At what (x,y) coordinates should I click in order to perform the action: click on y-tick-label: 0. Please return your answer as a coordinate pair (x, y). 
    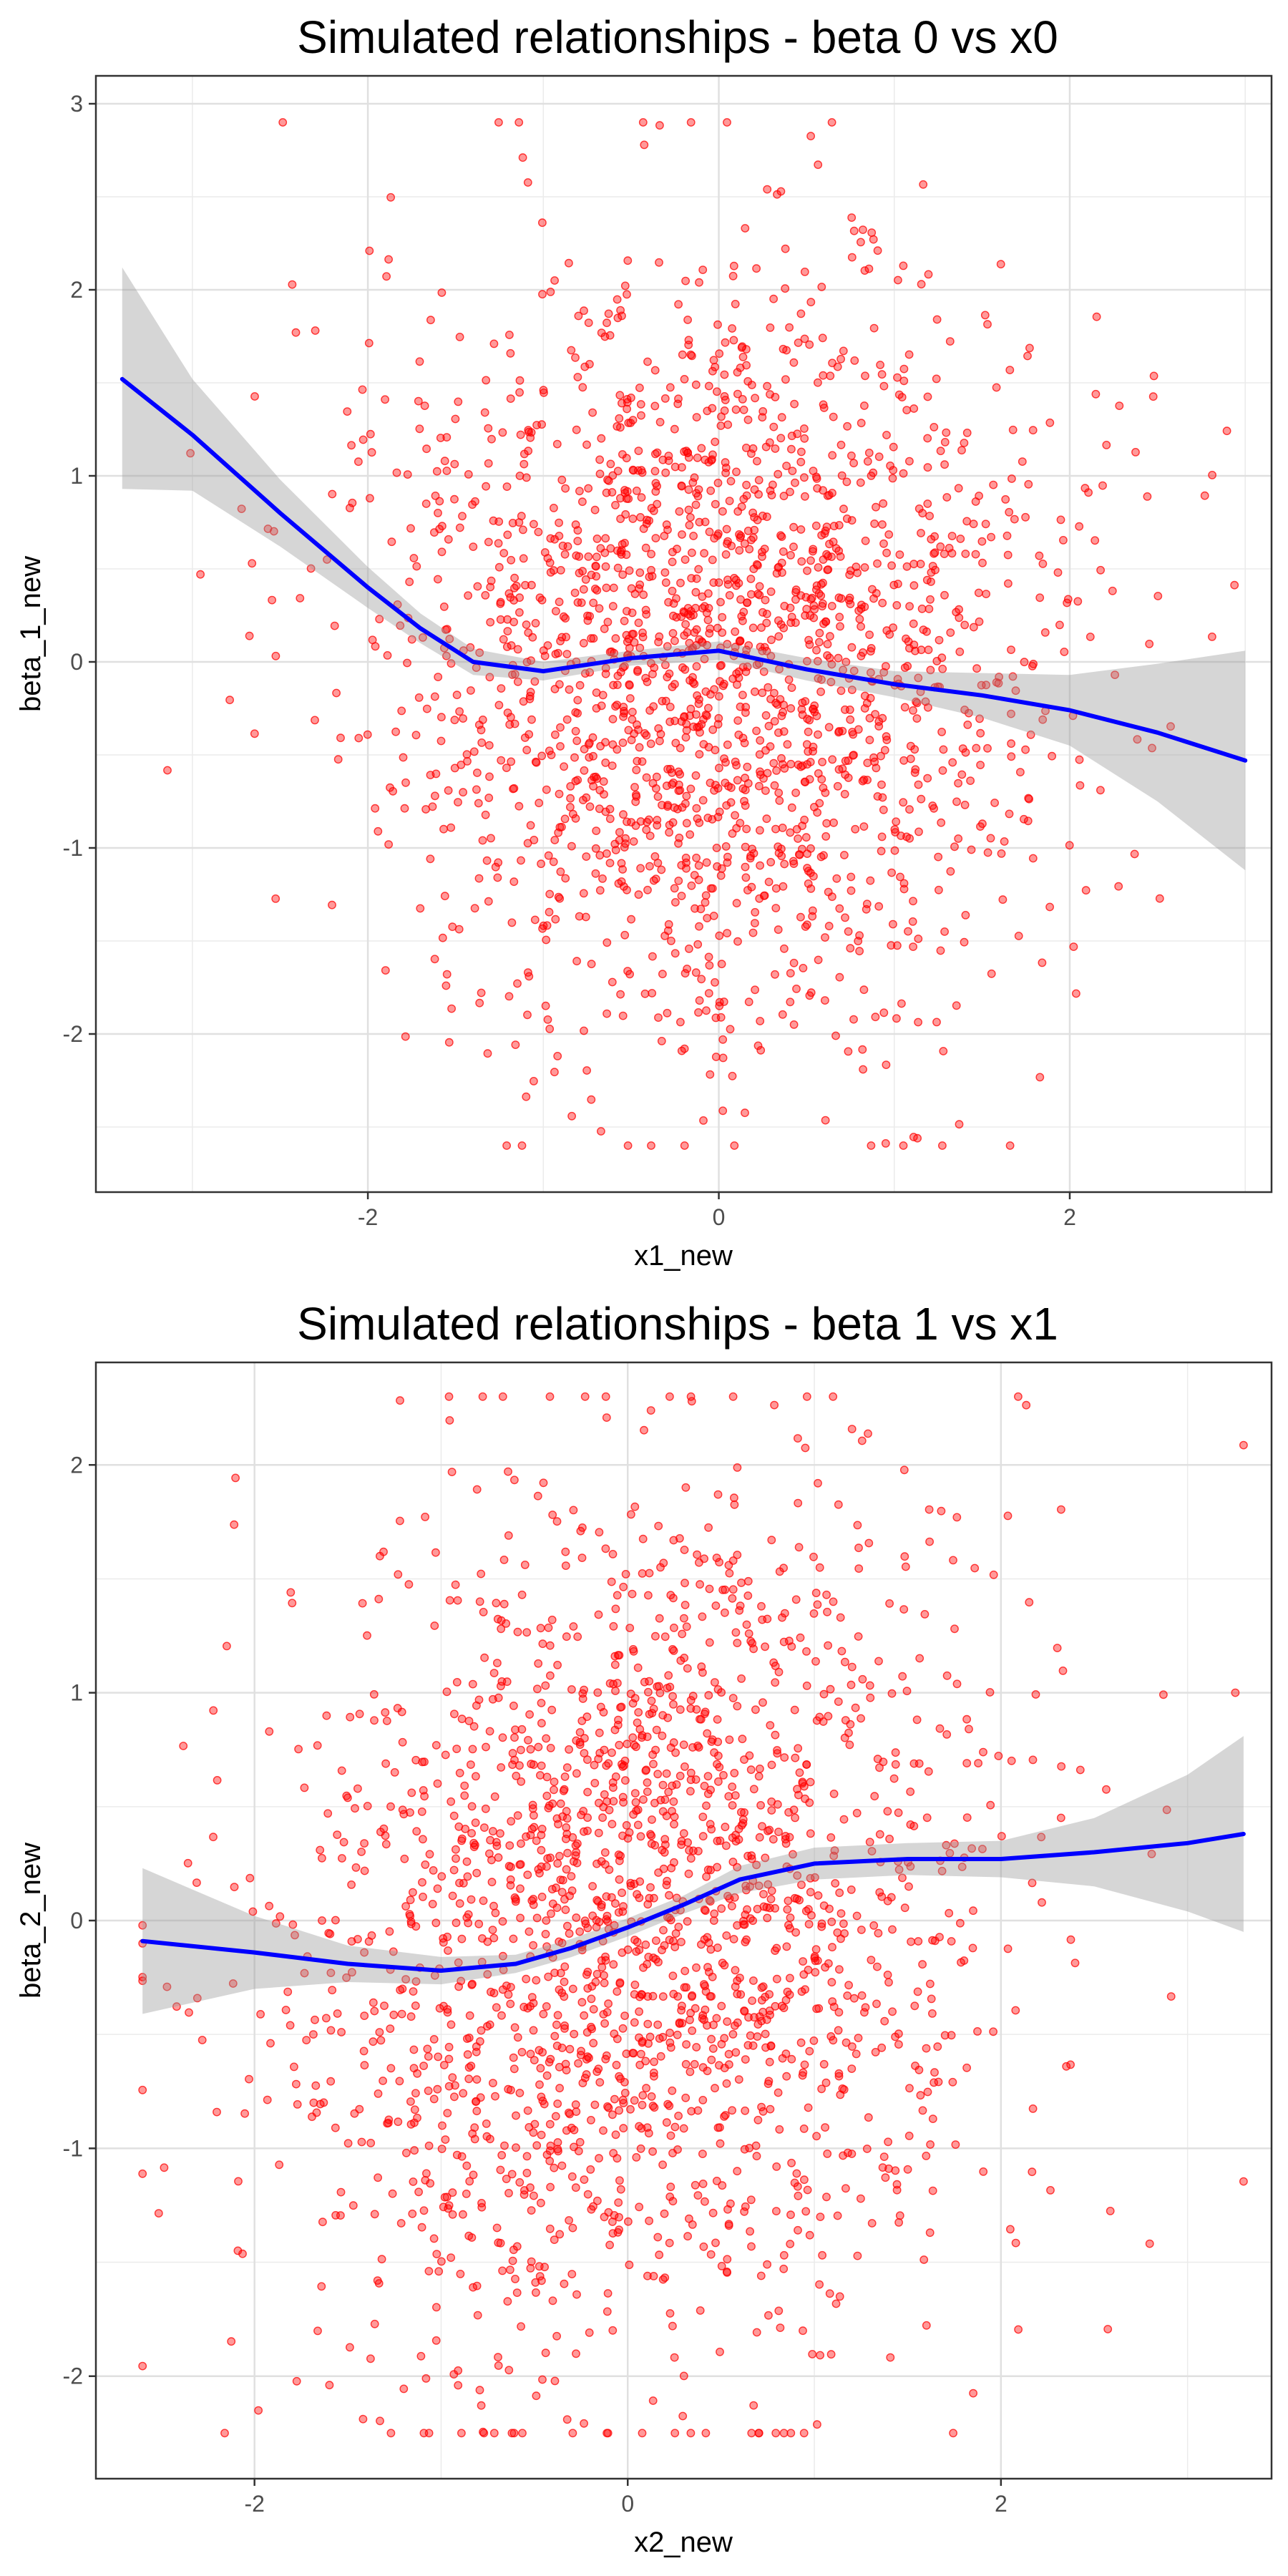
    Looking at the image, I should click on (76, 662).